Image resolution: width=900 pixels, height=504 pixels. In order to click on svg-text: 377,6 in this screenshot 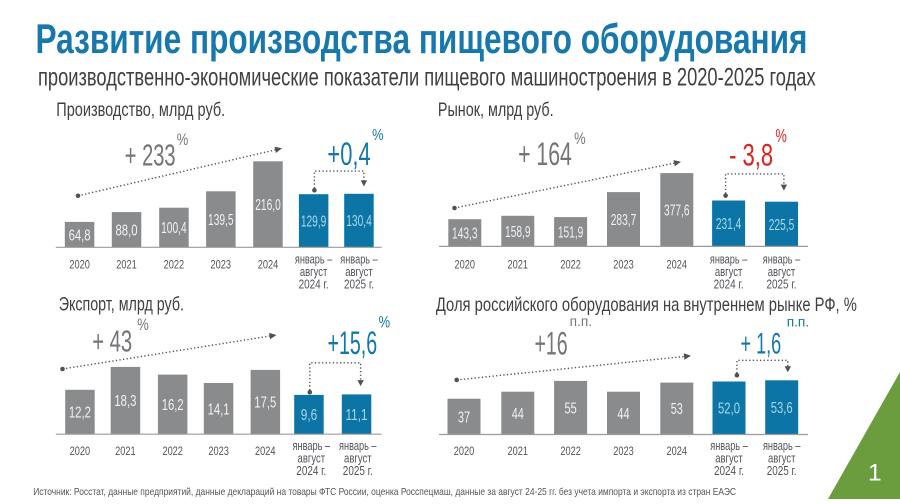, I will do `click(677, 210)`.